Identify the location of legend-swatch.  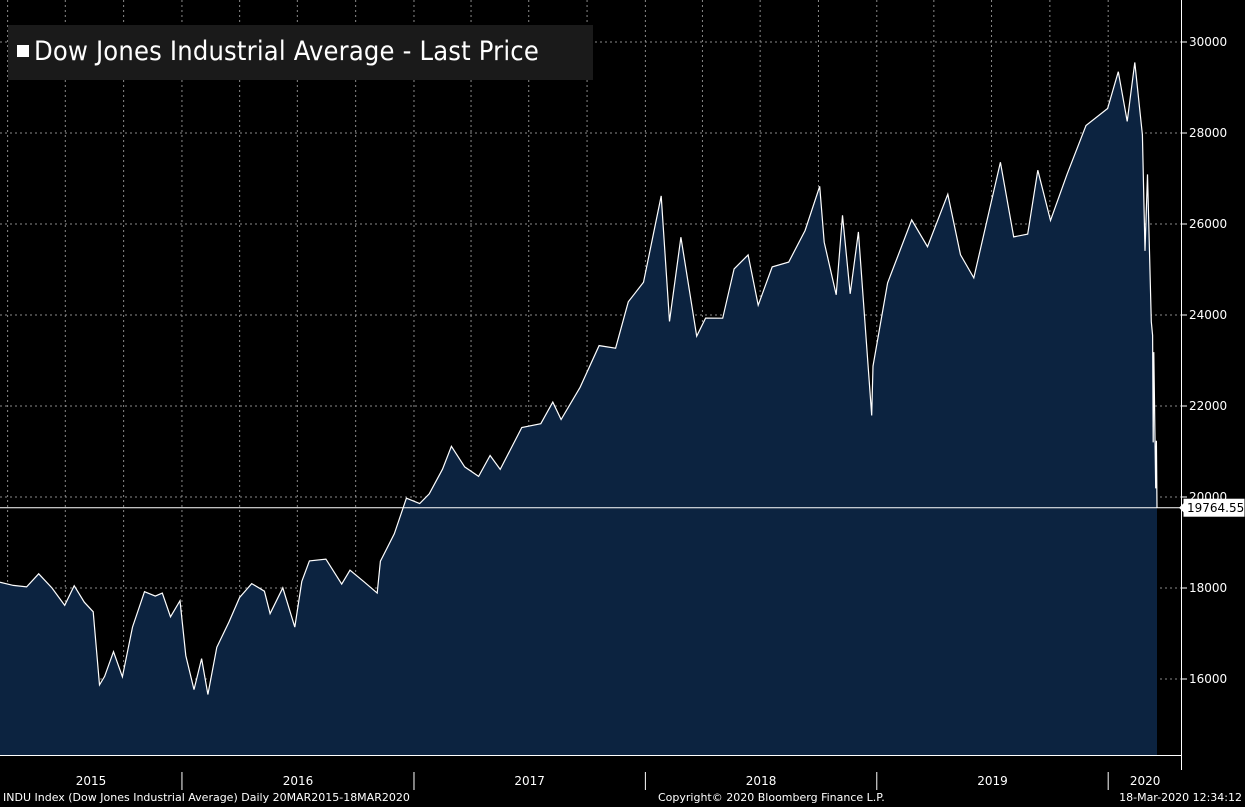
(23, 51).